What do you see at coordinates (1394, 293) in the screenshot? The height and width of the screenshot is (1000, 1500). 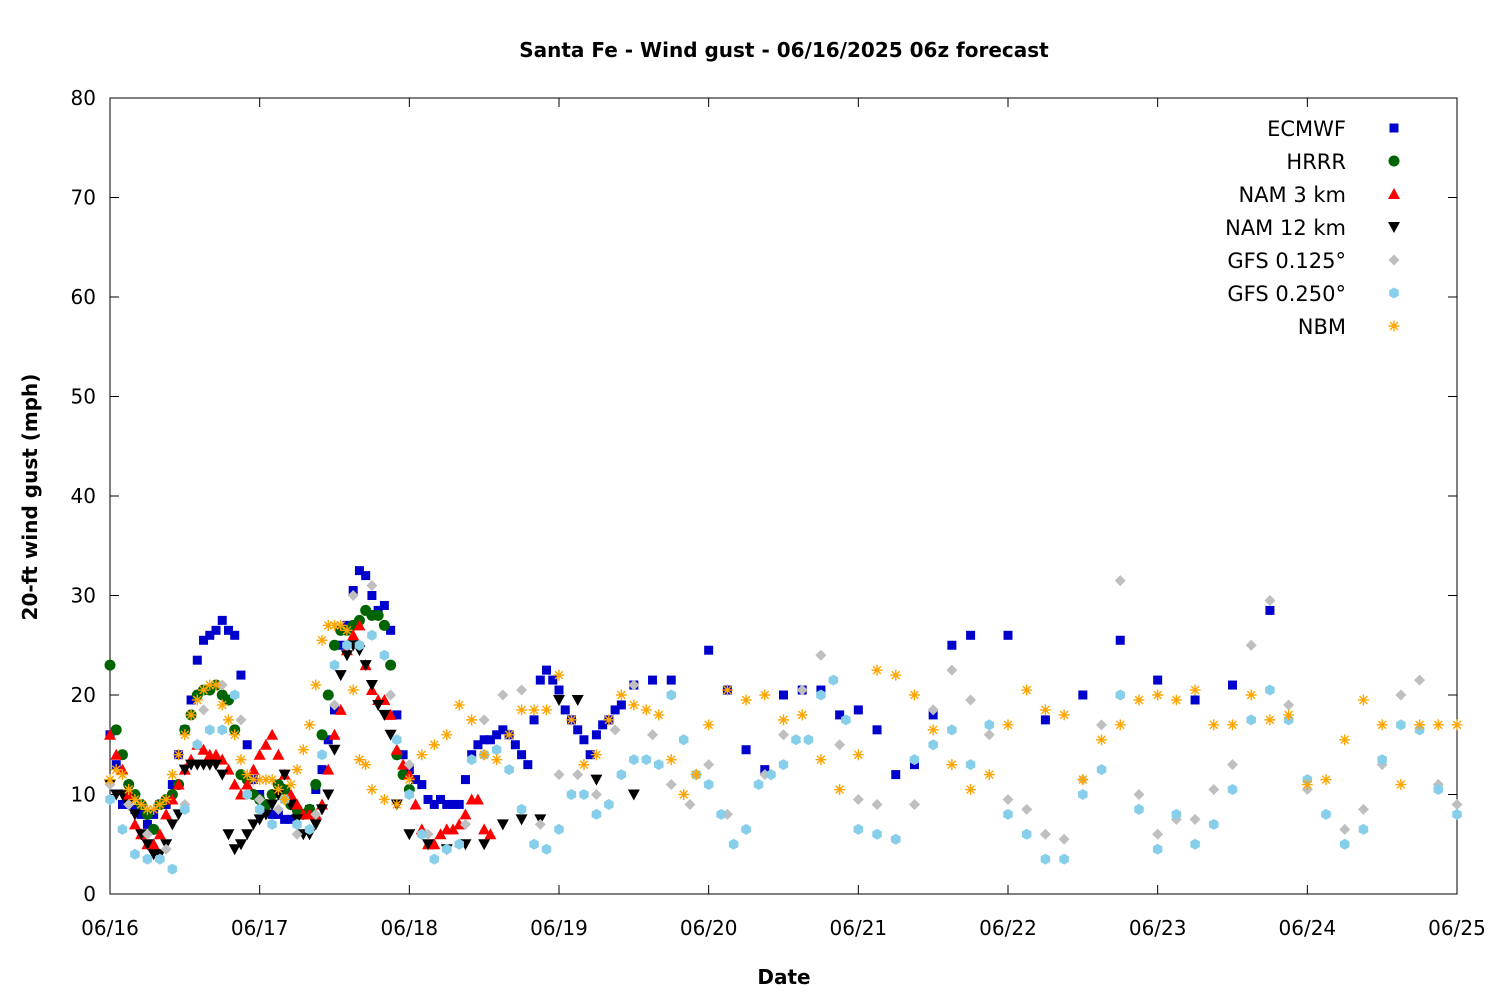 I see `legend-marker` at bounding box center [1394, 293].